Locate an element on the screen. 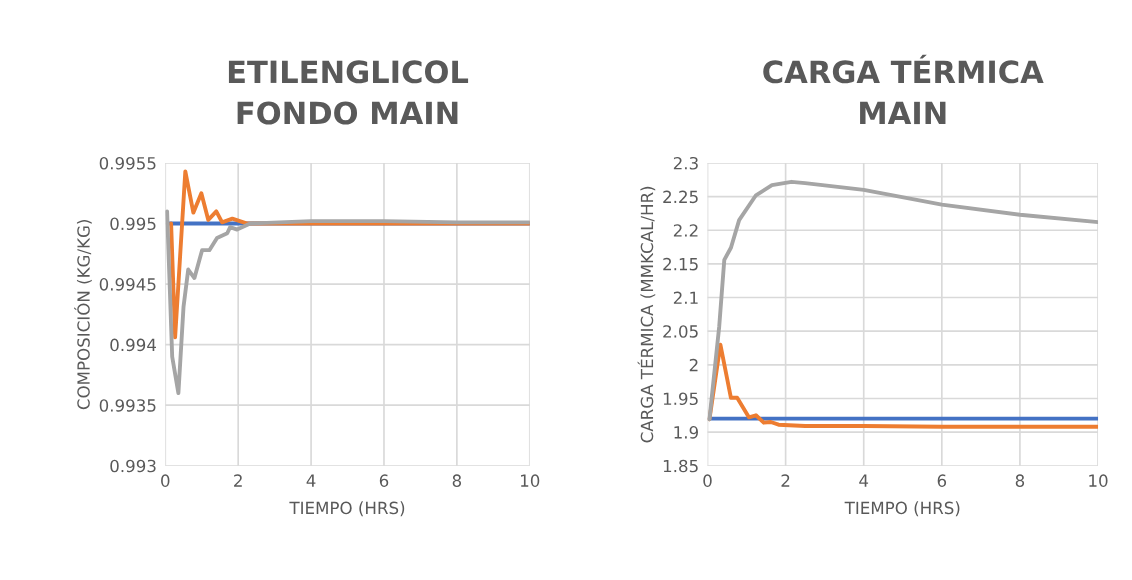 Image resolution: width=1132 pixels, height=580 pixels. y-tick-label: 2.25 is located at coordinates (680, 197).